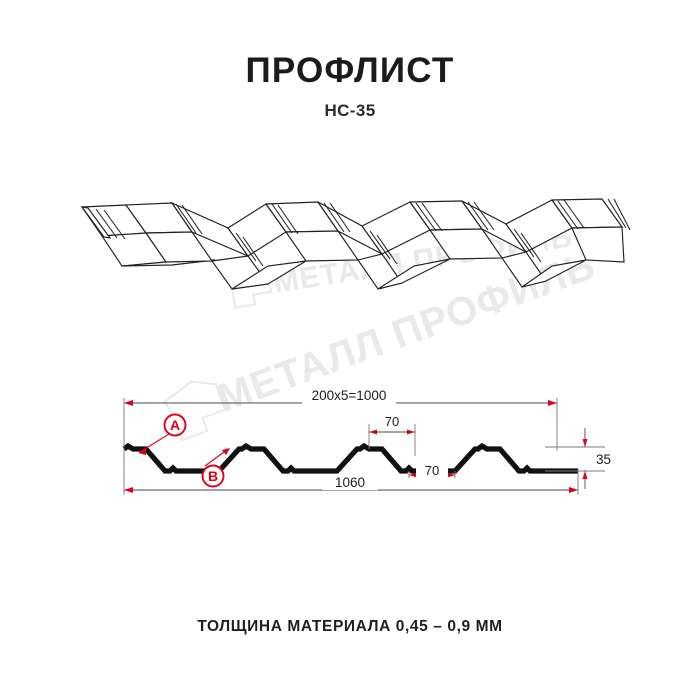 This screenshot has width=700, height=700. Describe the element at coordinates (350, 110) in the screenshot. I see `page-subtitle: НС-35` at that location.